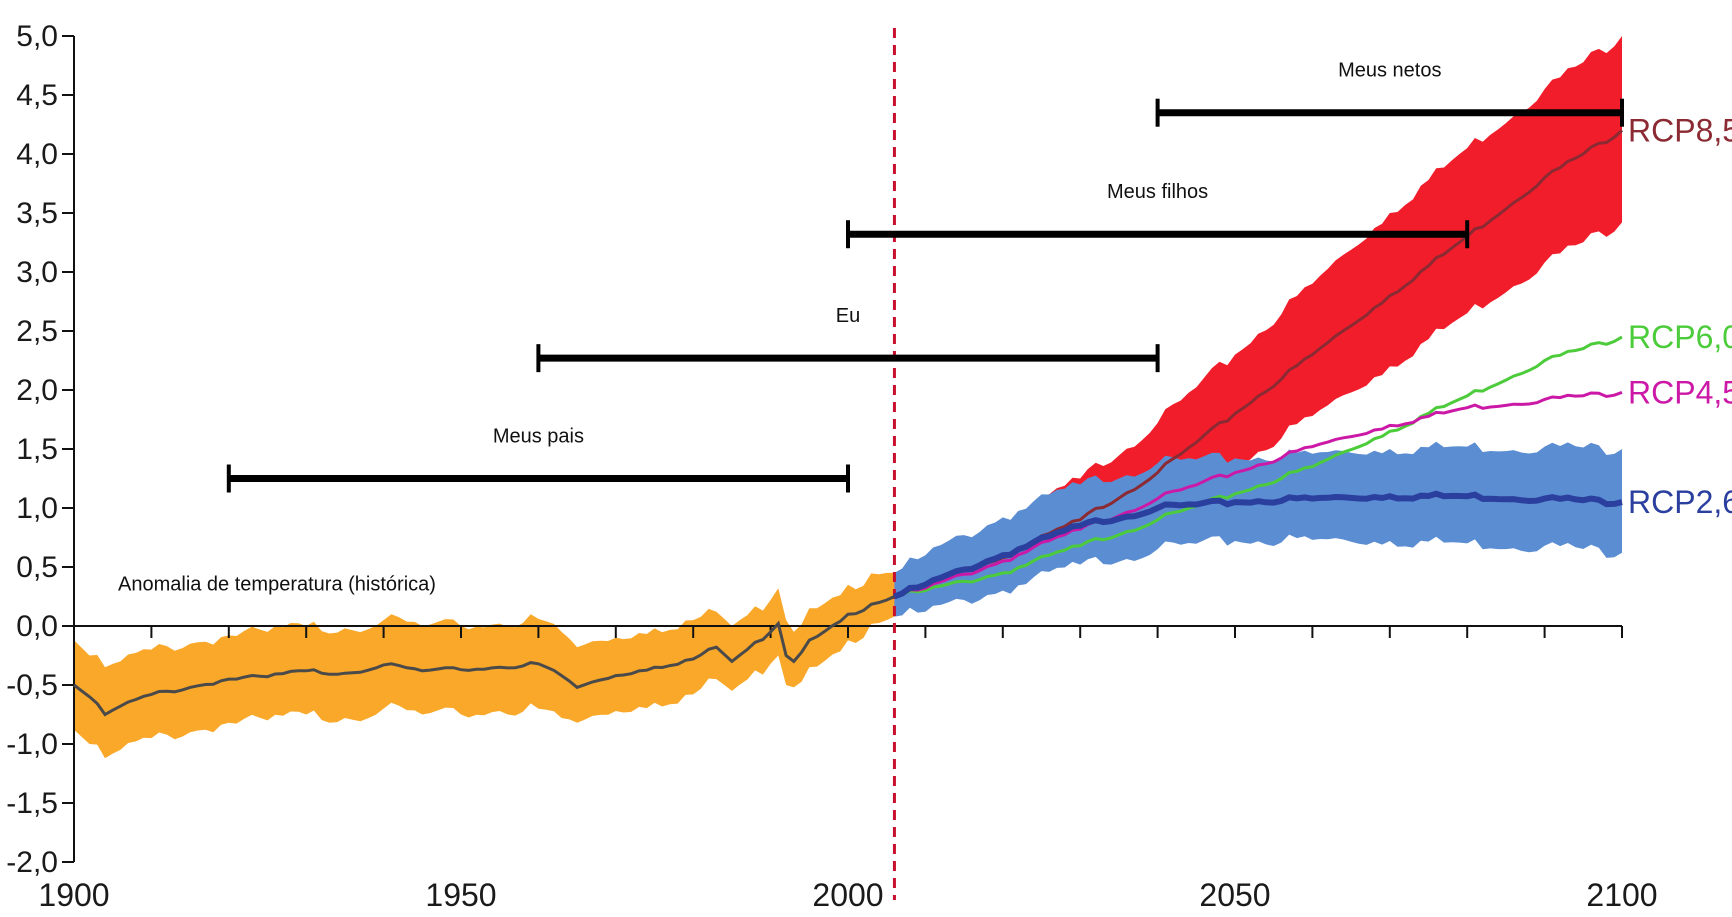 This screenshot has width=1732, height=917. What do you see at coordinates (848, 316) in the screenshot?
I see `generation-bar-label: Eu` at bounding box center [848, 316].